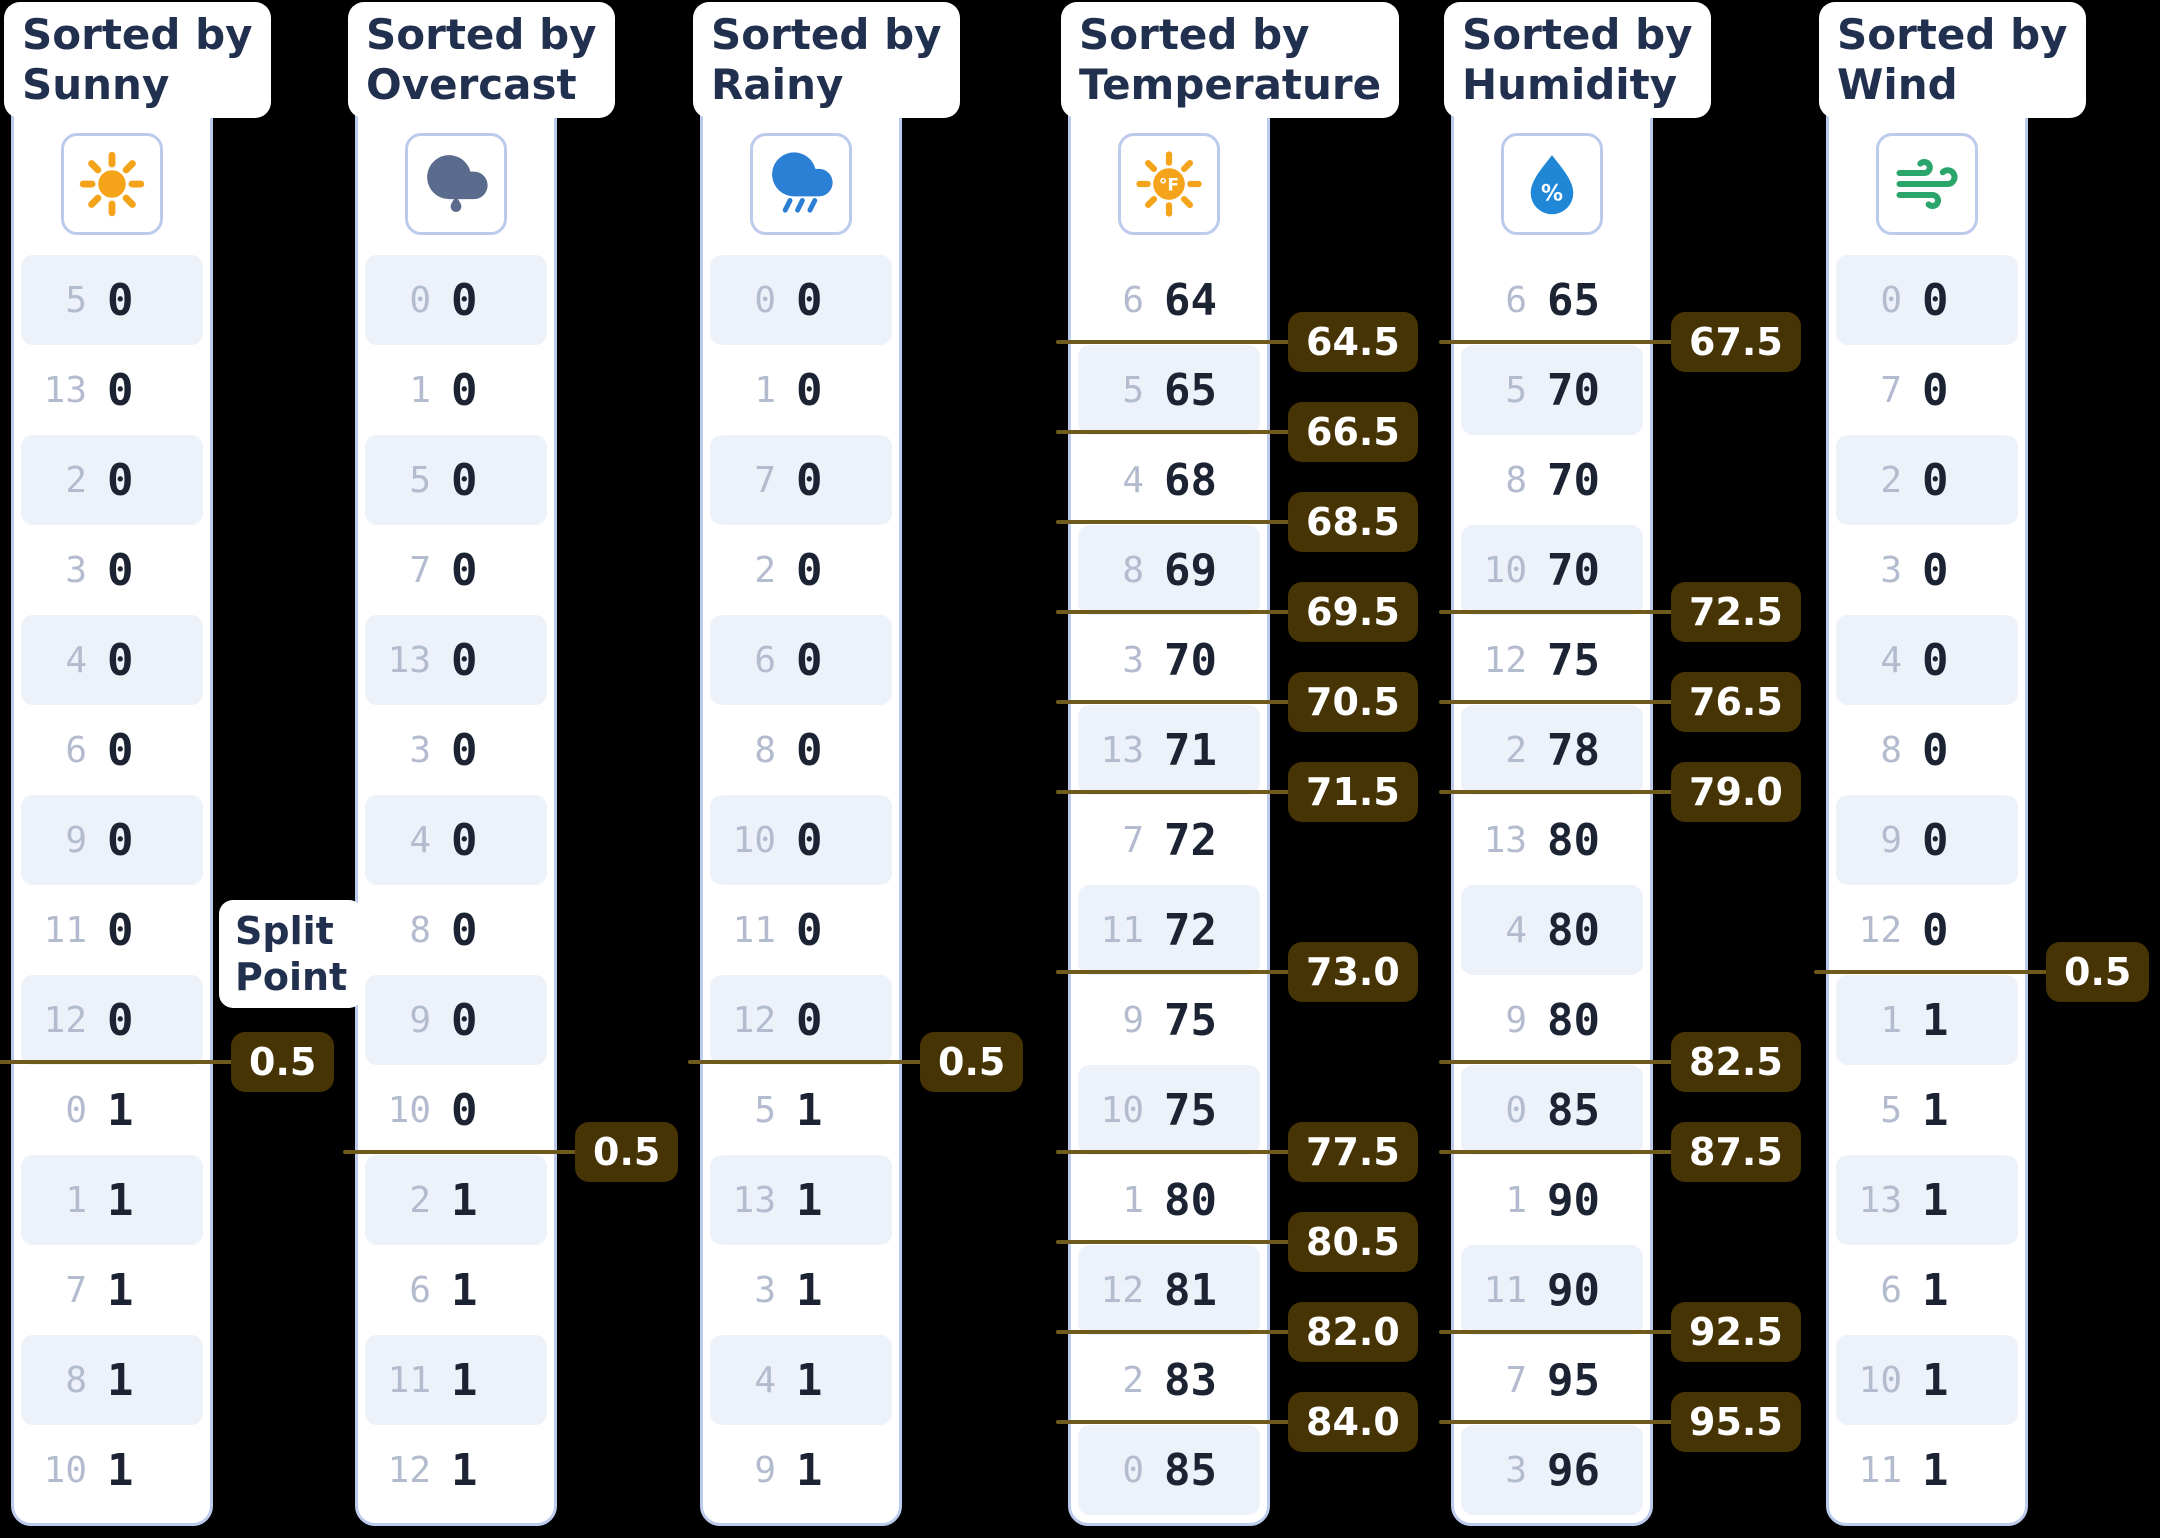  What do you see at coordinates (801, 184) in the screenshot?
I see `rain-cloud-icon` at bounding box center [801, 184].